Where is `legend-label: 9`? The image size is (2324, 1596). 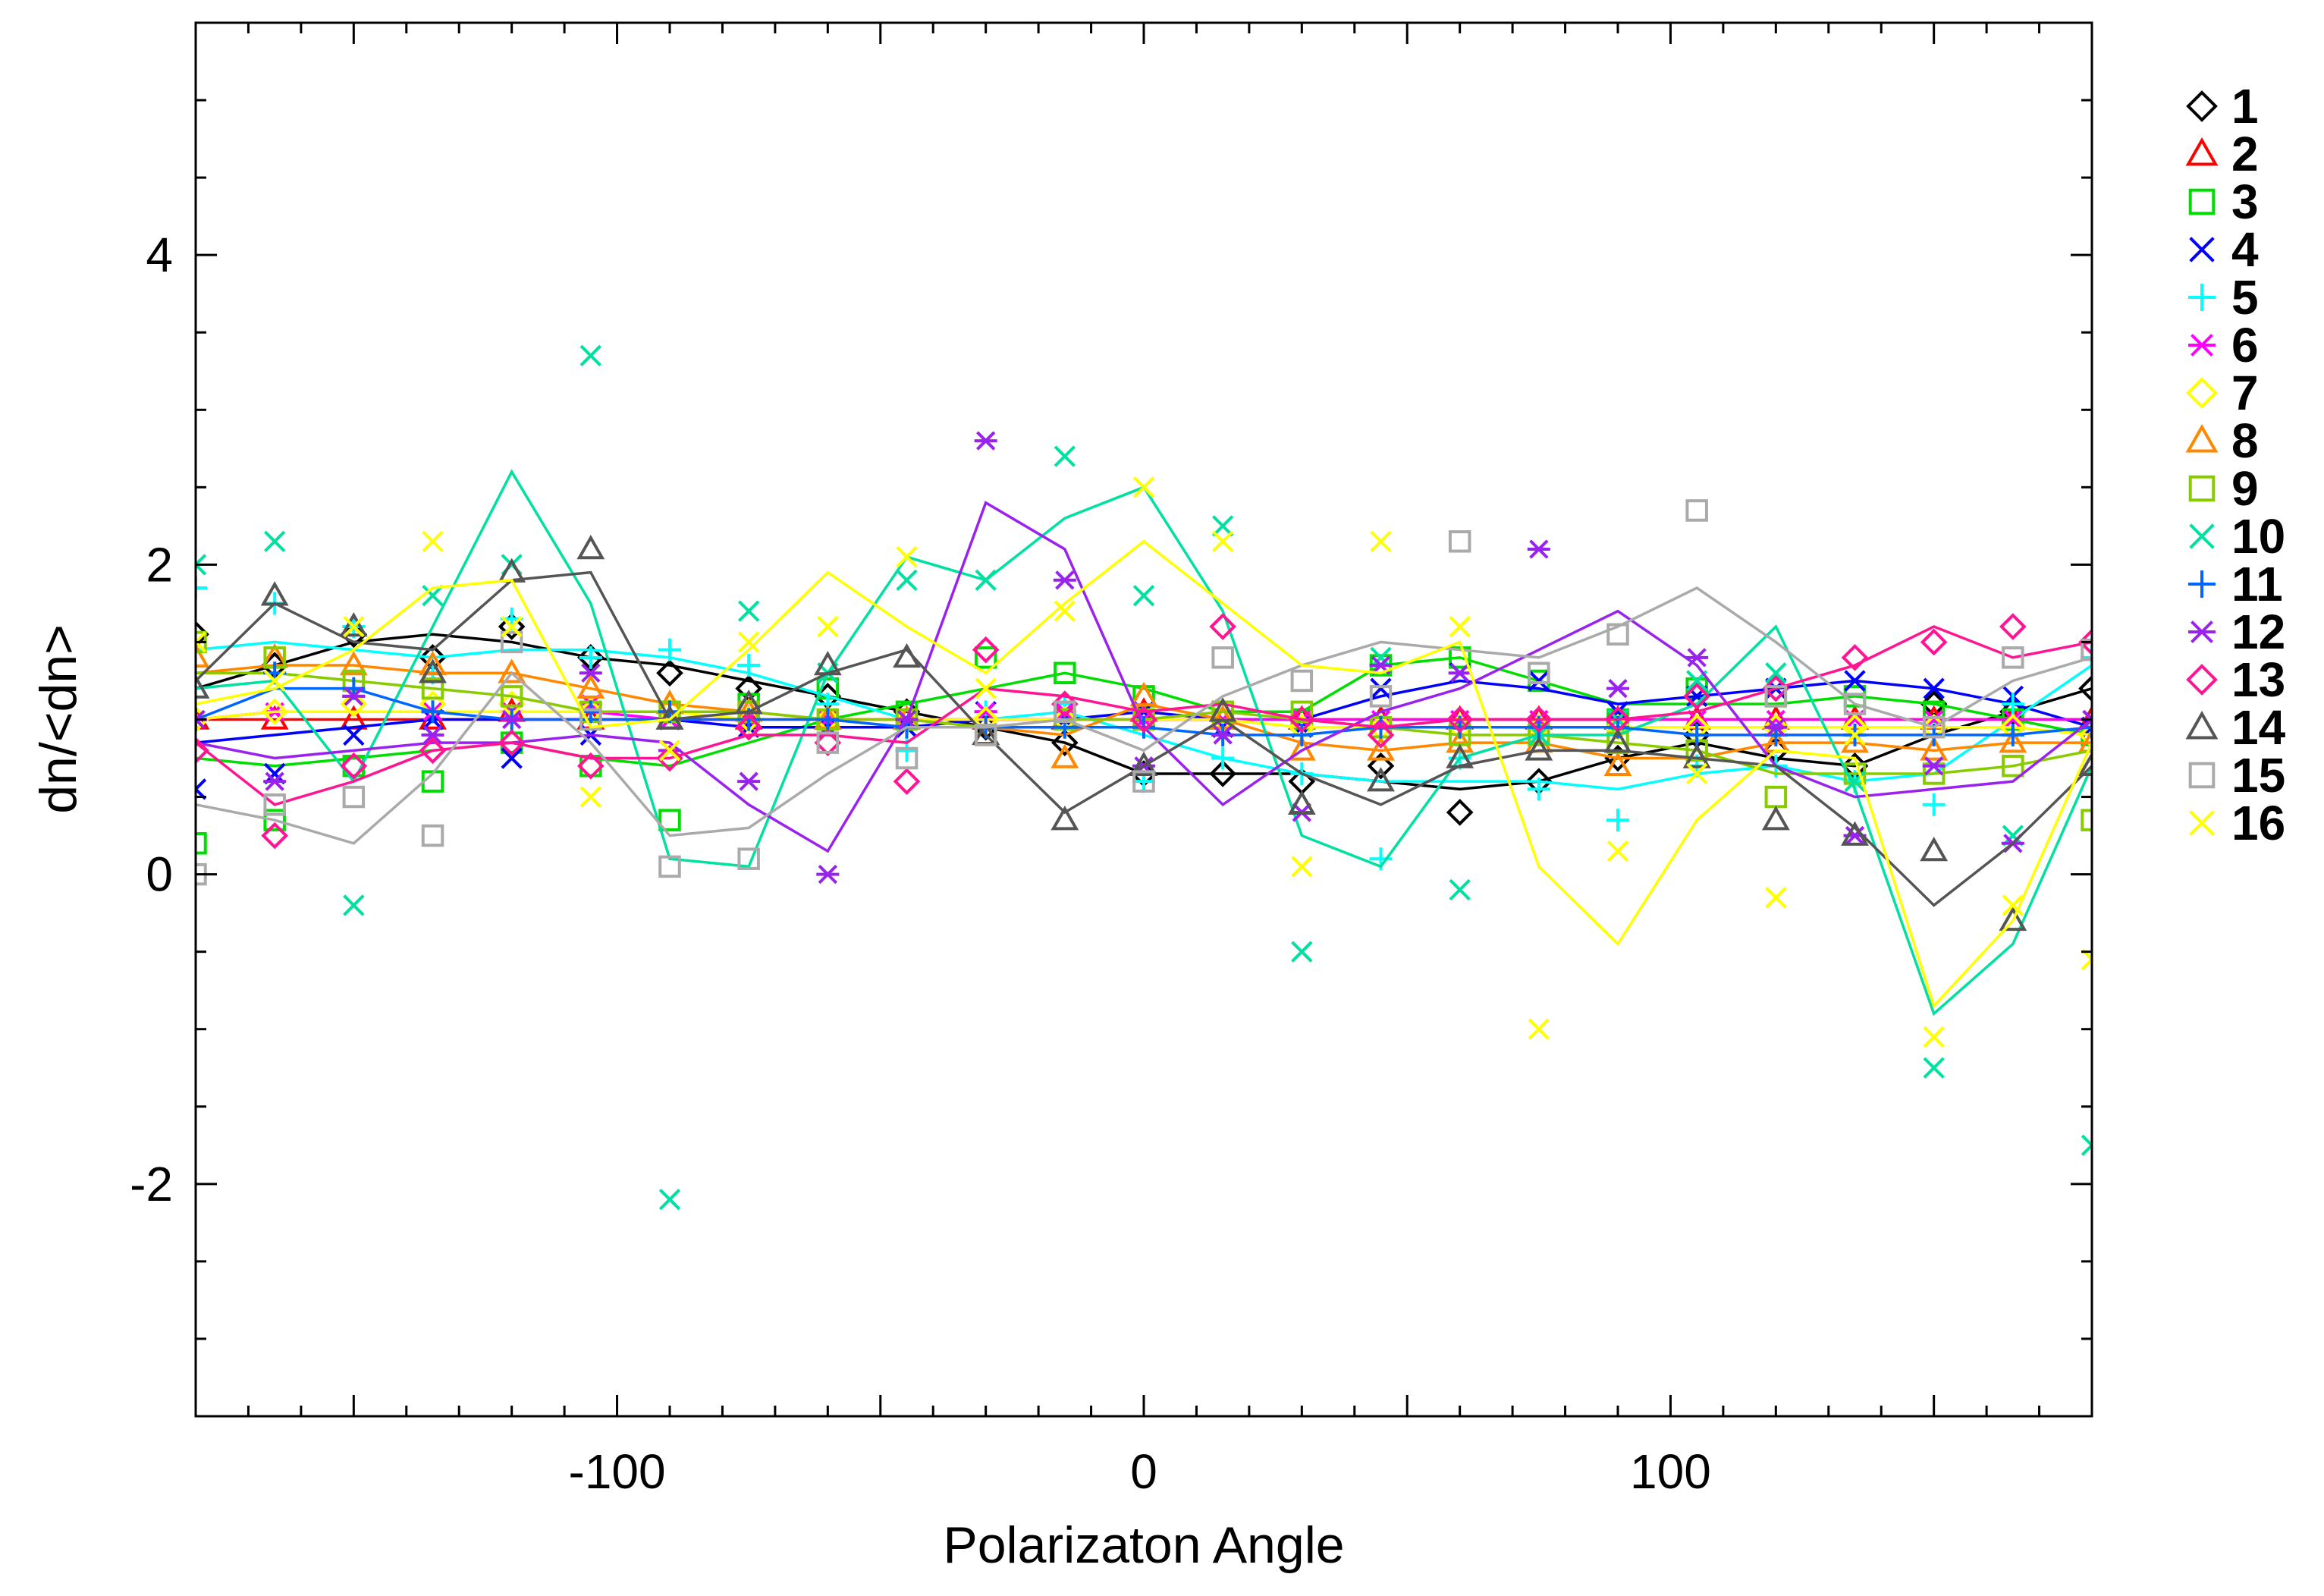 legend-label: 9 is located at coordinates (2245, 489).